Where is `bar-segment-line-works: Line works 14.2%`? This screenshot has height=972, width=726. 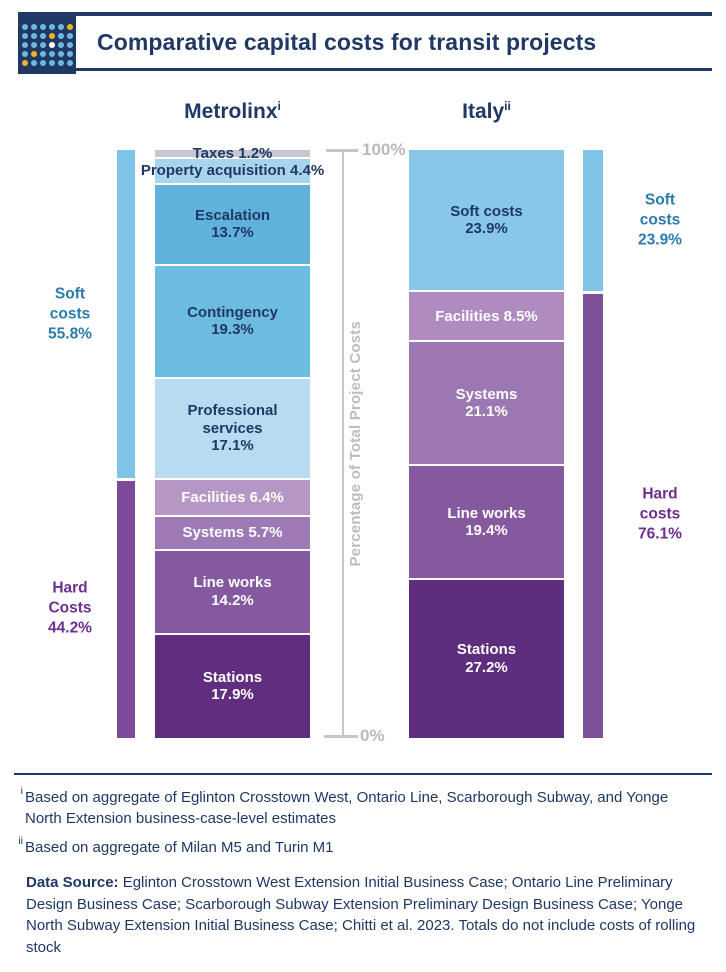
bar-segment-line-works: Line works 14.2% is located at coordinates (232, 591).